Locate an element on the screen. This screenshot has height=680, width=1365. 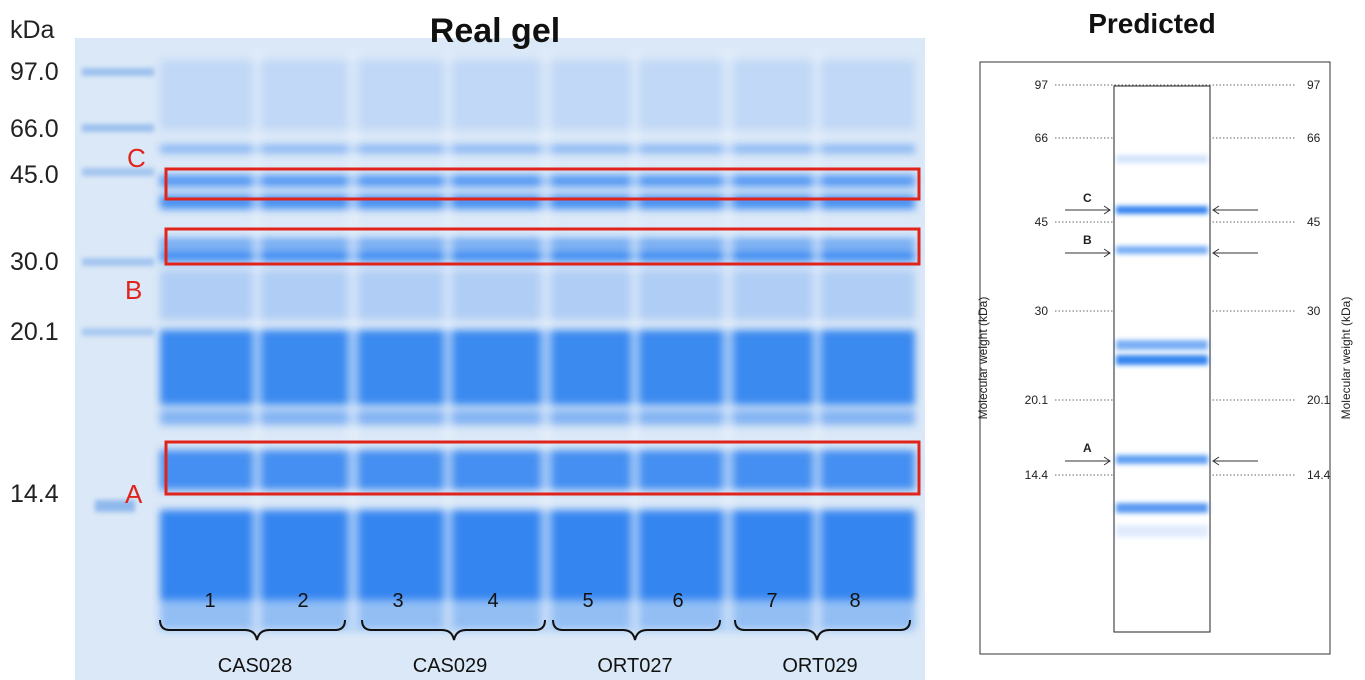
arrow-label: B is located at coordinates (1087, 240).